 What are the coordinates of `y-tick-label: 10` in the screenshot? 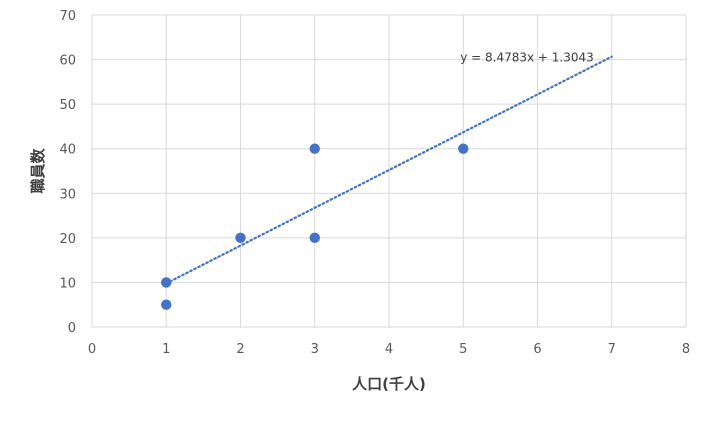 It's located at (67, 283).